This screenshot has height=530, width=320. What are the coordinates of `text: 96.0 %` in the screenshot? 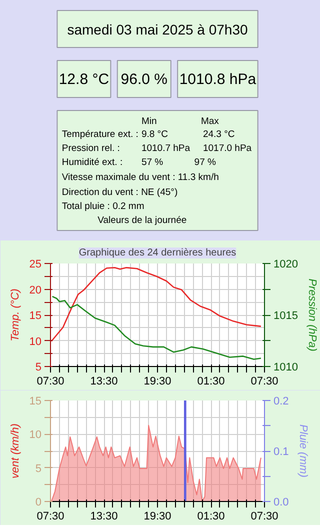 It's located at (144, 79).